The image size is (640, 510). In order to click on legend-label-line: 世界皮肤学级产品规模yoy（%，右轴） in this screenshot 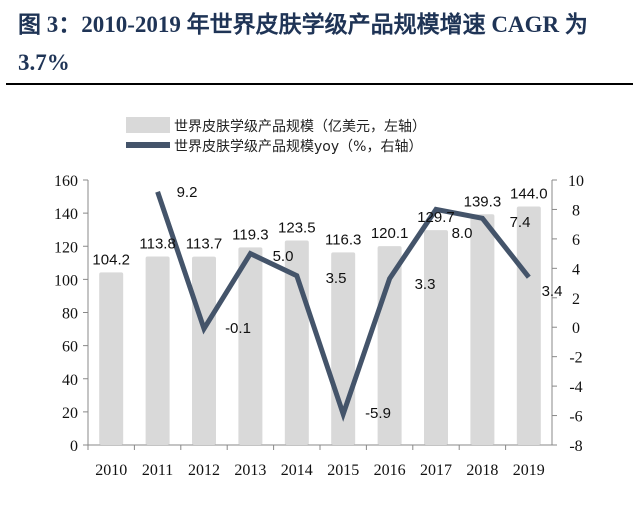, I will do `click(298, 147)`.